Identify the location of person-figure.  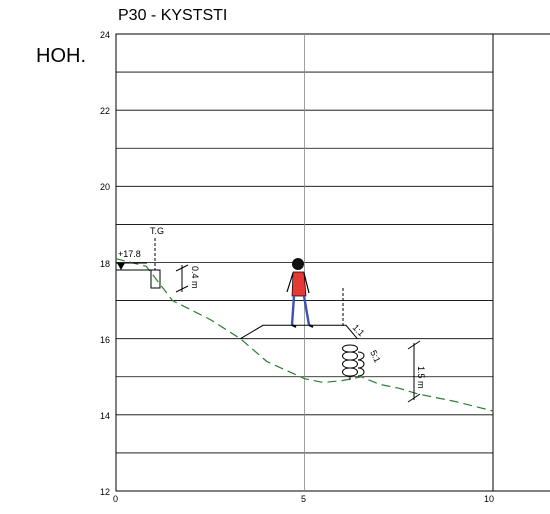
(300, 293).